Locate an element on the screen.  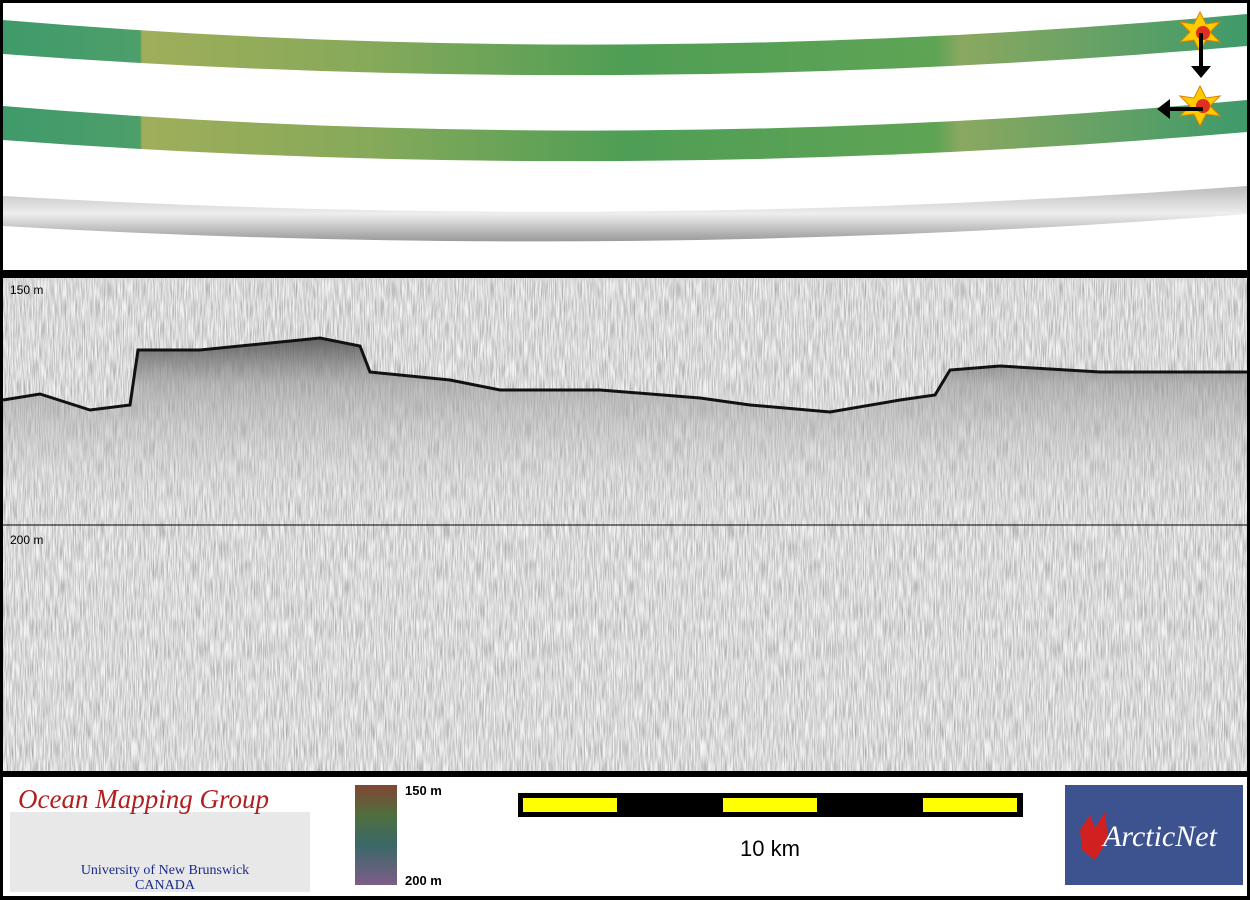
depth-label: 150 m is located at coordinates (26, 290).